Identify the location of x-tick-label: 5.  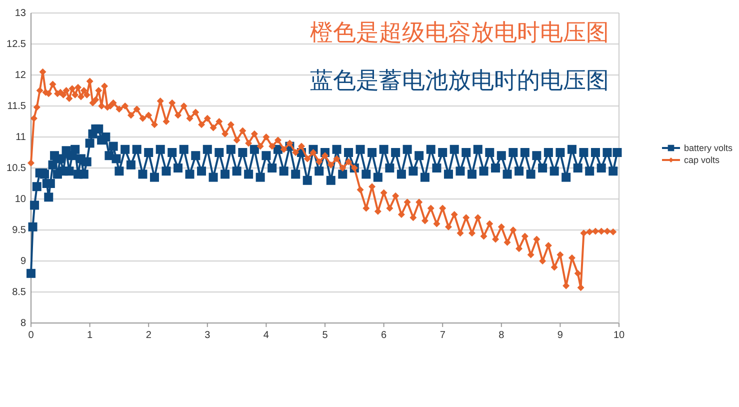
(325, 335).